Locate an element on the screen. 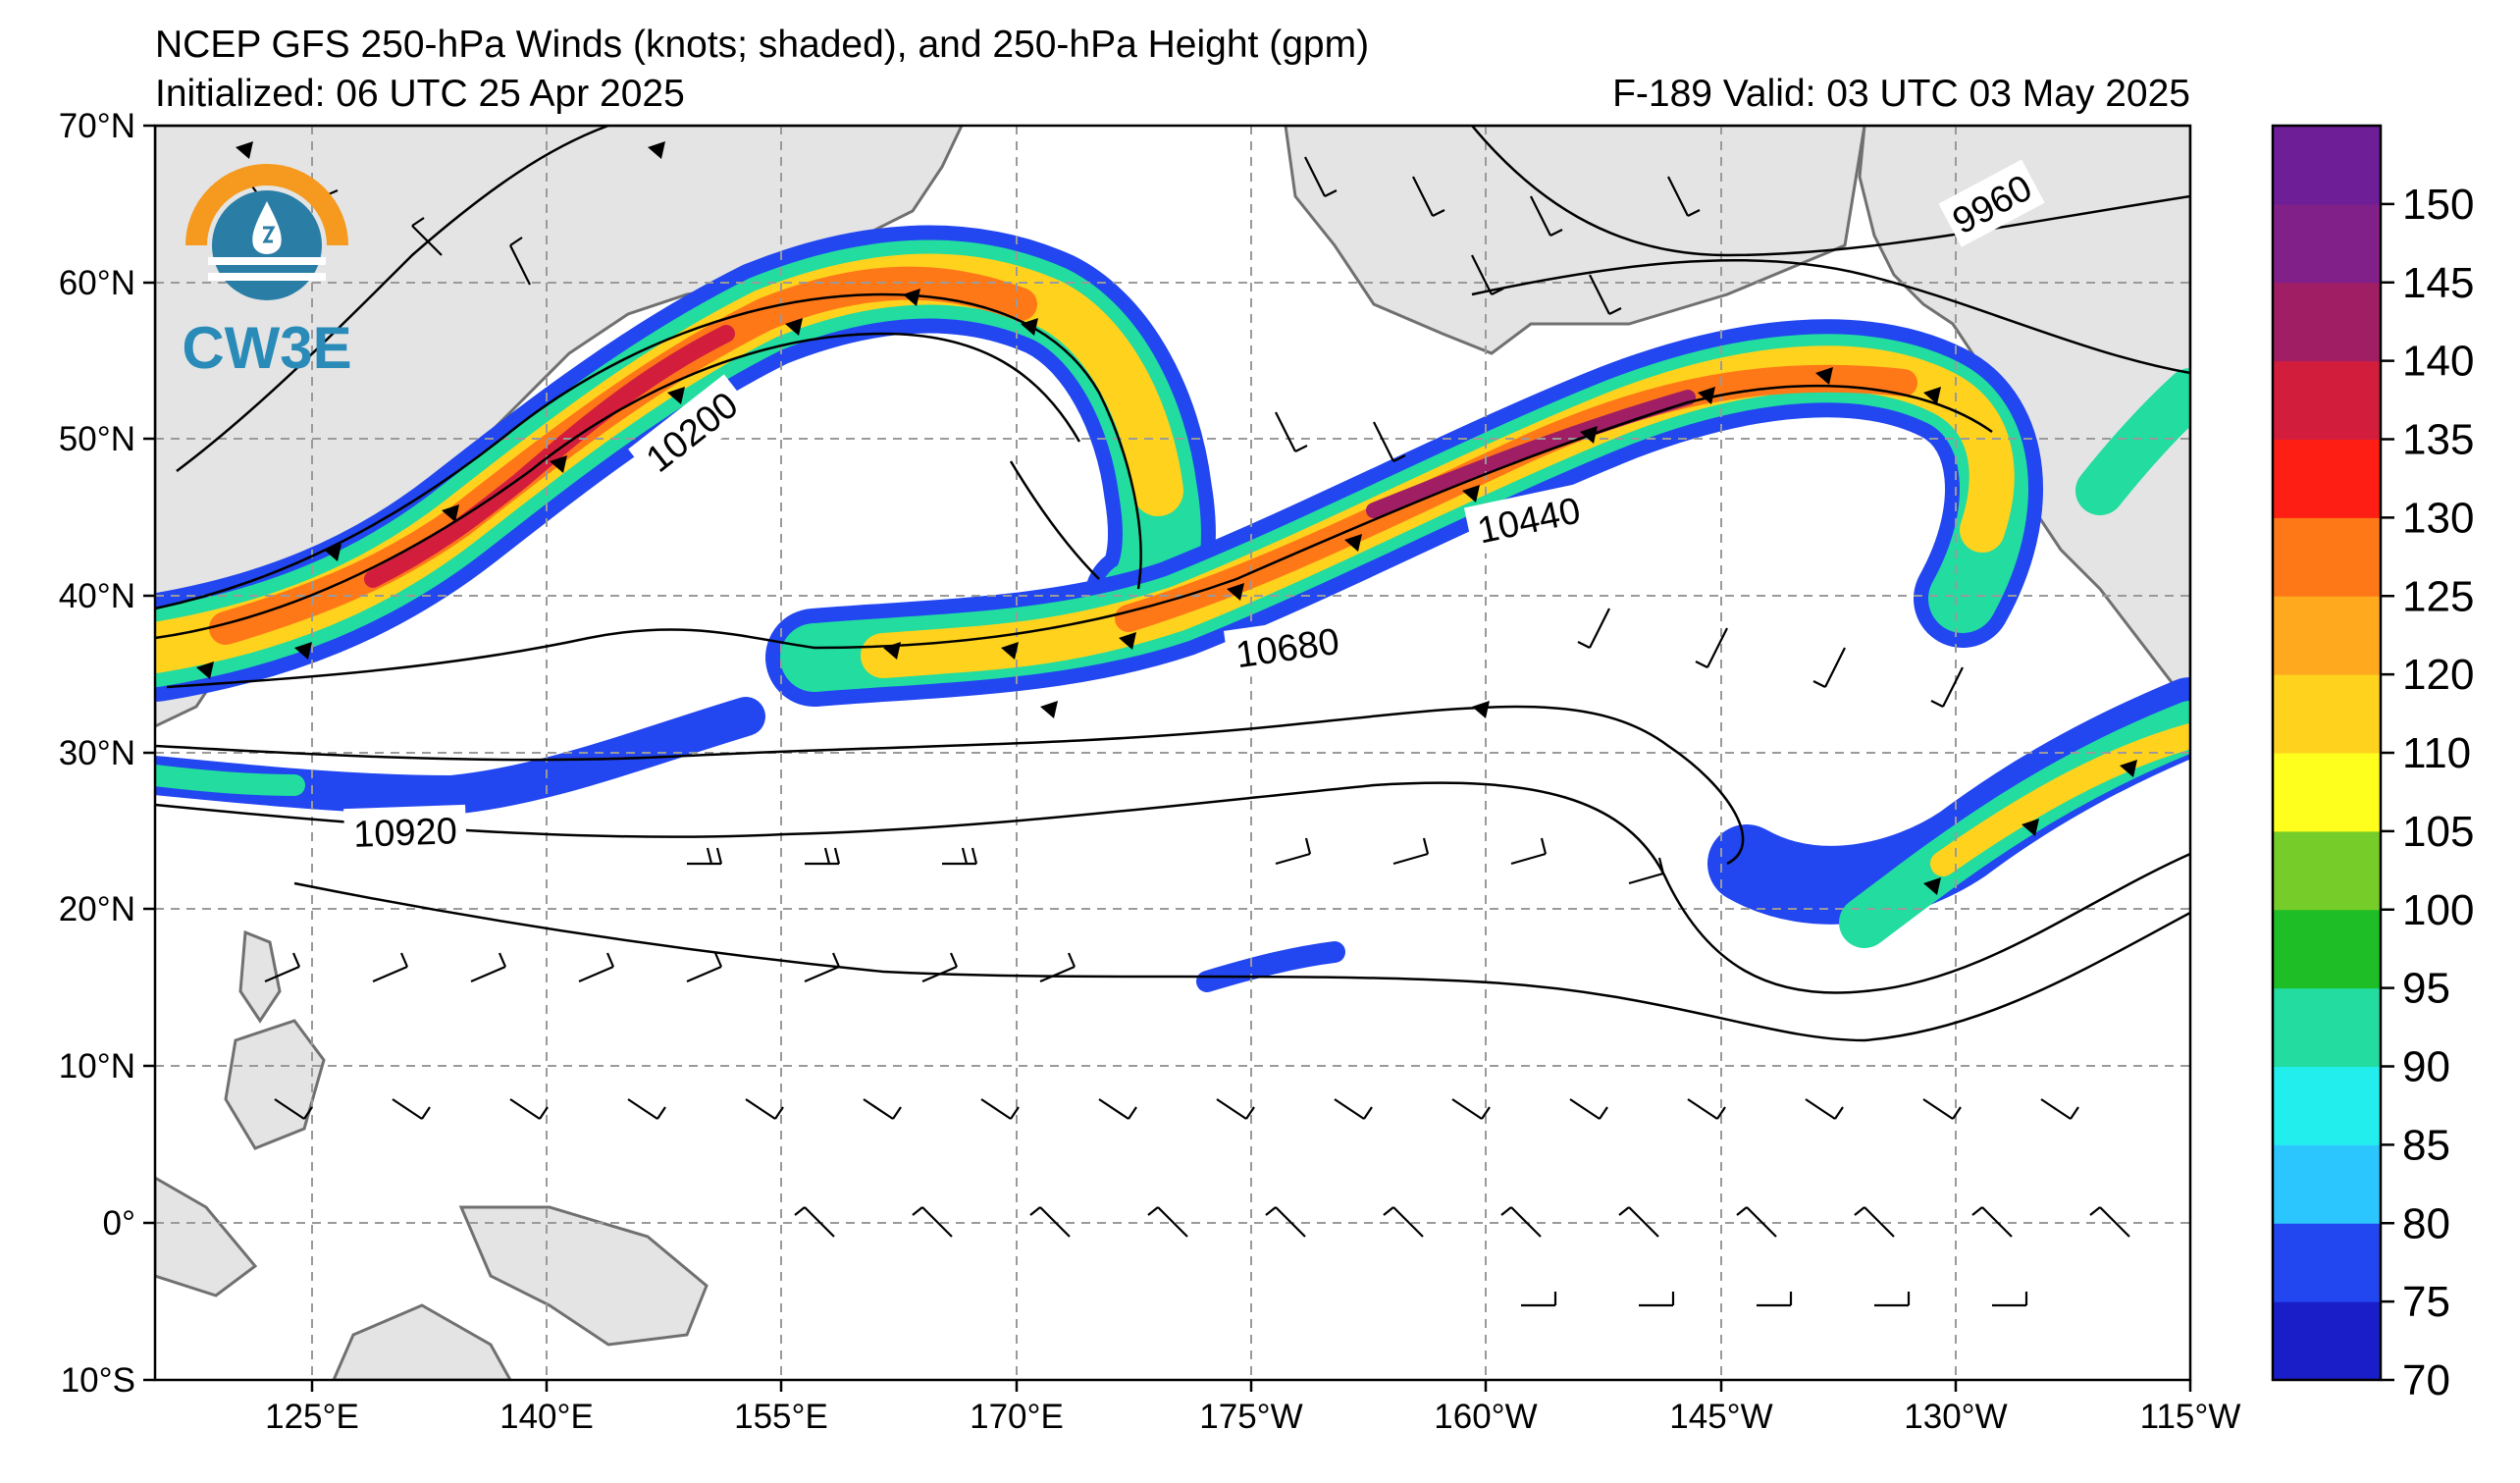 The height and width of the screenshot is (1483, 2520). lon-tick: 115°W is located at coordinates (2190, 1417).